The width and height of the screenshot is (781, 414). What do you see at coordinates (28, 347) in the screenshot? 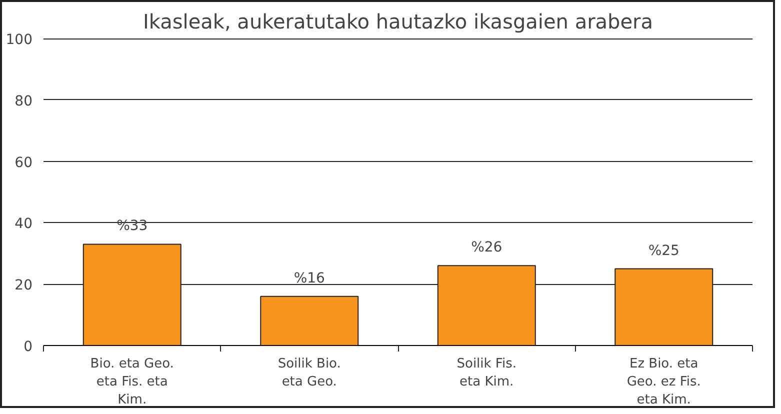
I see `y-tick-label: 0` at bounding box center [28, 347].